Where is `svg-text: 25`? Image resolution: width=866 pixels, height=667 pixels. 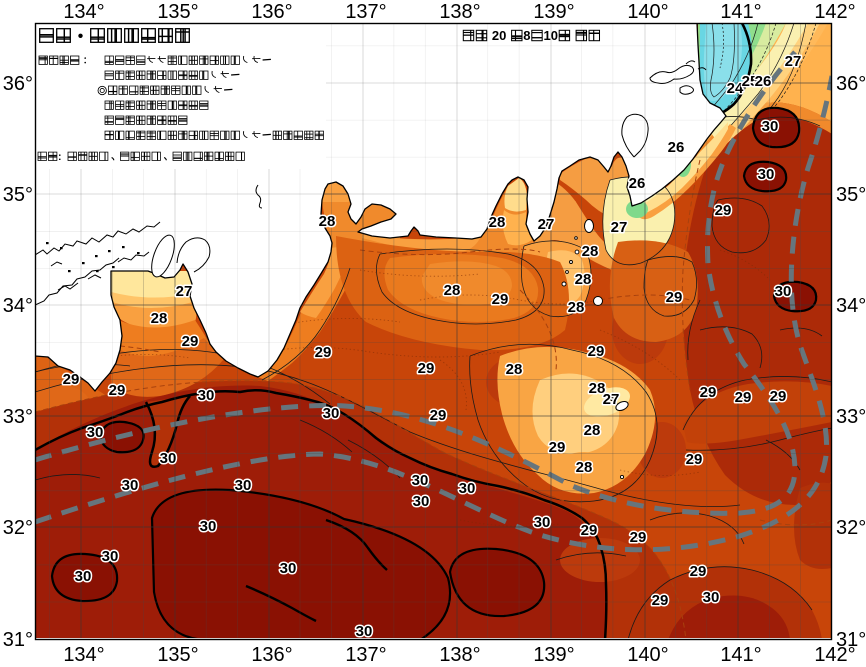 svg-text: 25 is located at coordinates (750, 81).